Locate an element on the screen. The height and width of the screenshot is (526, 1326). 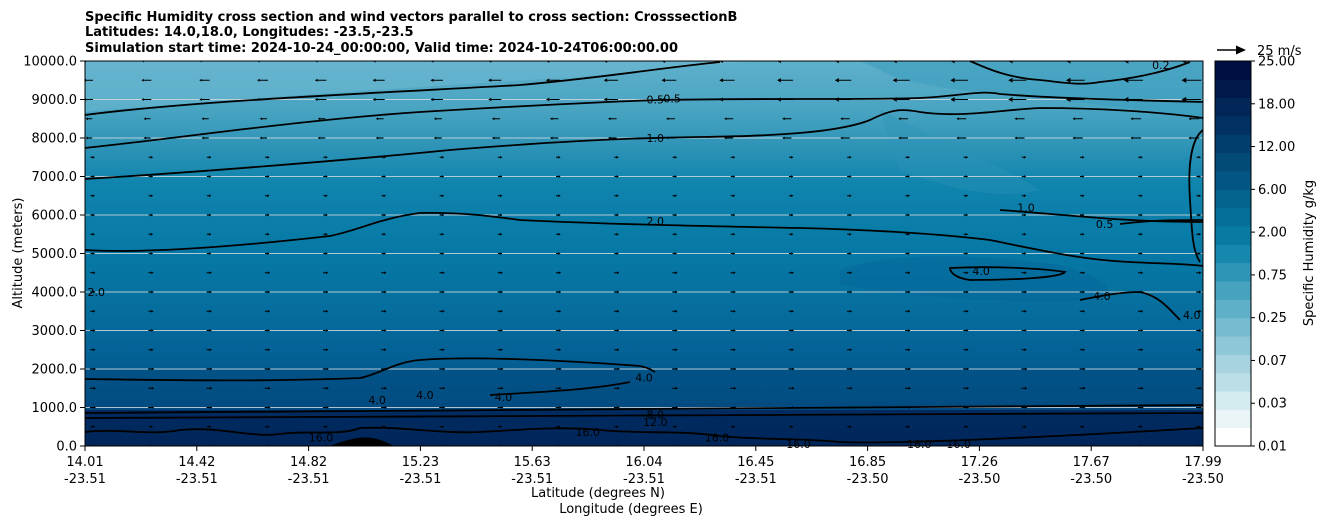
contour-label: 4.0 is located at coordinates (981, 271).